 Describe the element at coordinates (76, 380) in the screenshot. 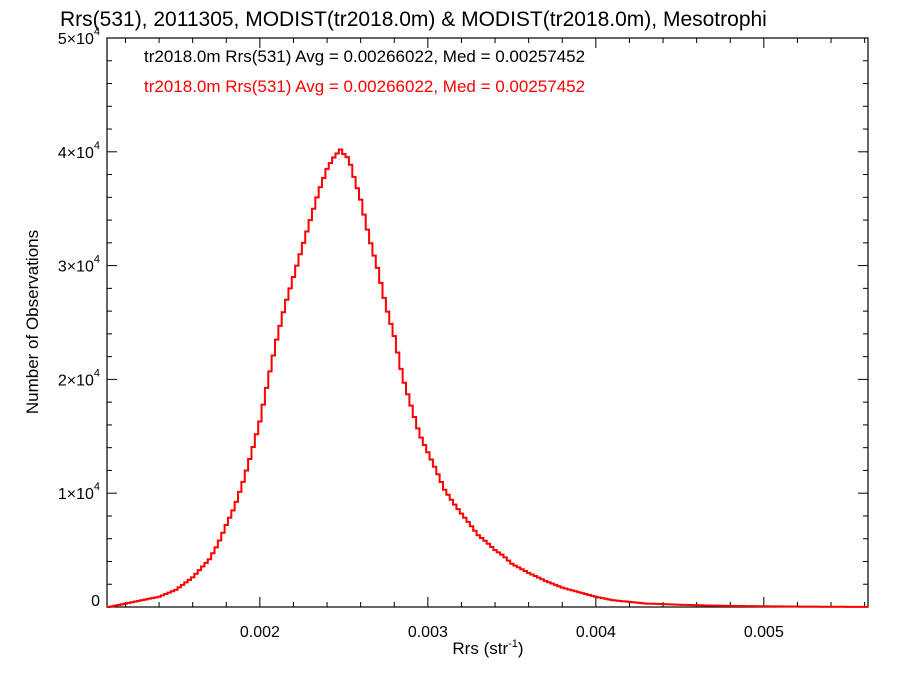

I see `y-tick-mantissa: 2×10` at that location.